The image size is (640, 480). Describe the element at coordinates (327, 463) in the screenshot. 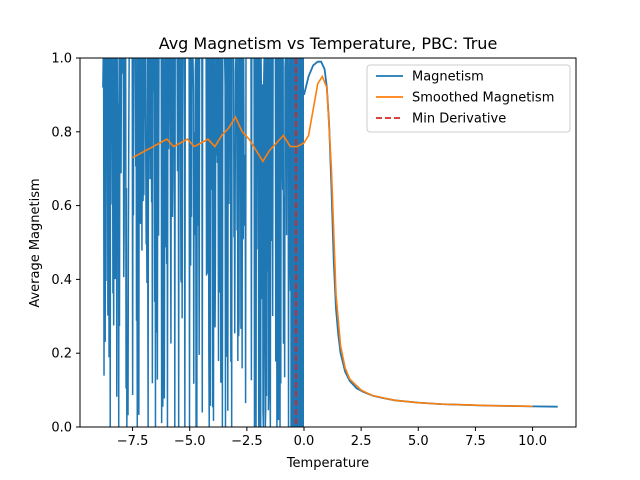

I see `x-axis-title: Temperature` at that location.